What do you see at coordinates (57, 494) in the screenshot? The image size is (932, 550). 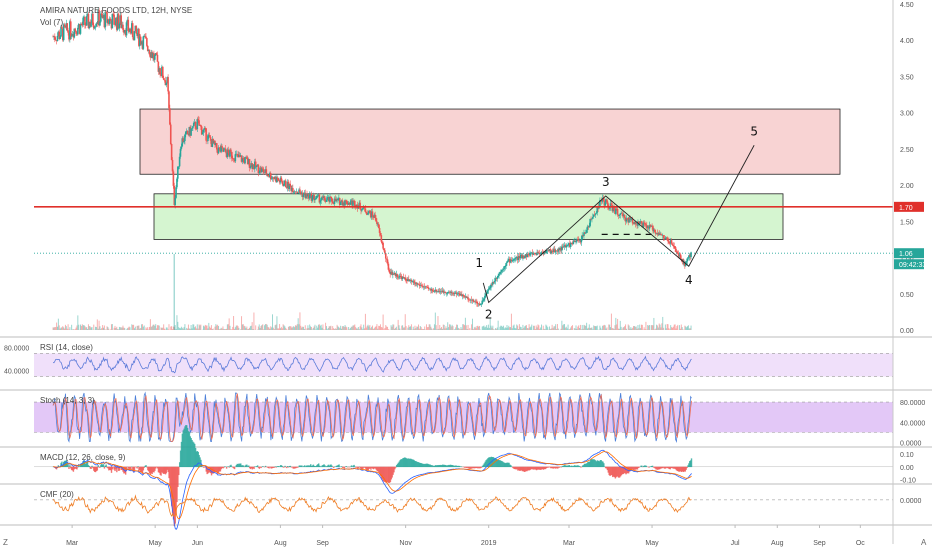 I see `cmf-label: CMF (20)` at bounding box center [57, 494].